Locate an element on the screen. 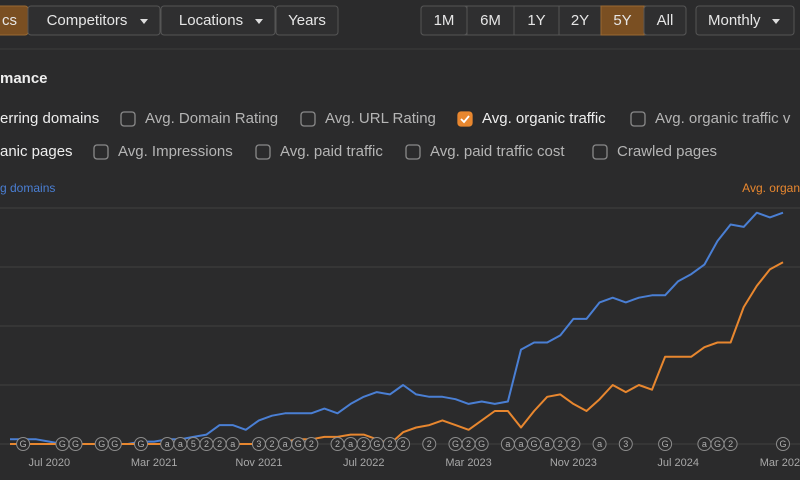 Image resolution: width=800 pixels, height=480 pixels. range-label: 6M is located at coordinates (490, 20).